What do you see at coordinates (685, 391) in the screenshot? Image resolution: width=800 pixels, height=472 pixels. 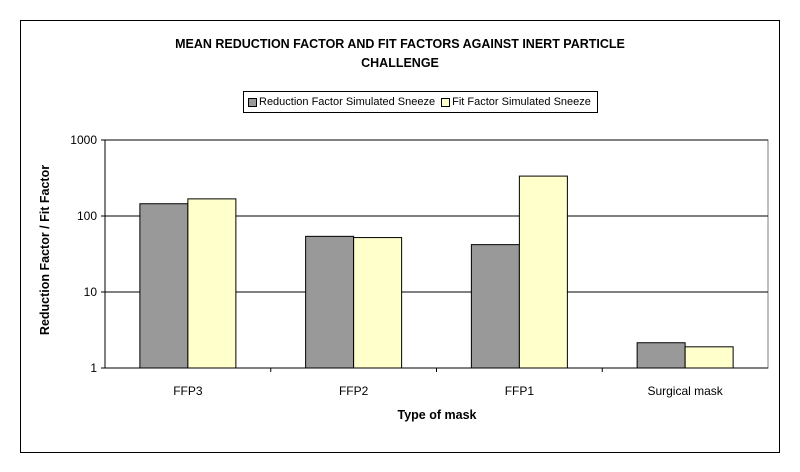 I see `x-tick-label-3: Surgical mask` at bounding box center [685, 391].